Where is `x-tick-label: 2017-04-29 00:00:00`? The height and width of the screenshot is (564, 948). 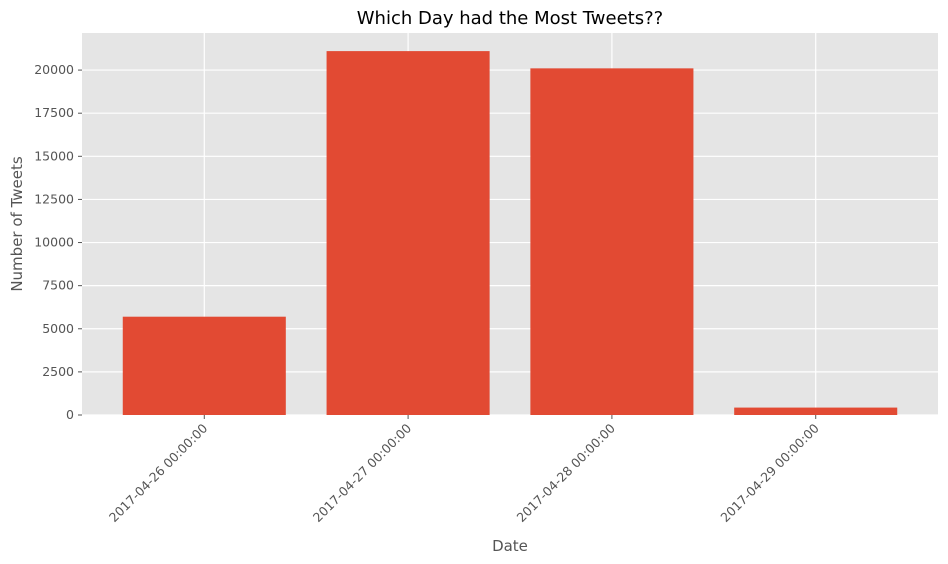
x-tick-label: 2017-04-29 00:00:00 is located at coordinates (769, 472).